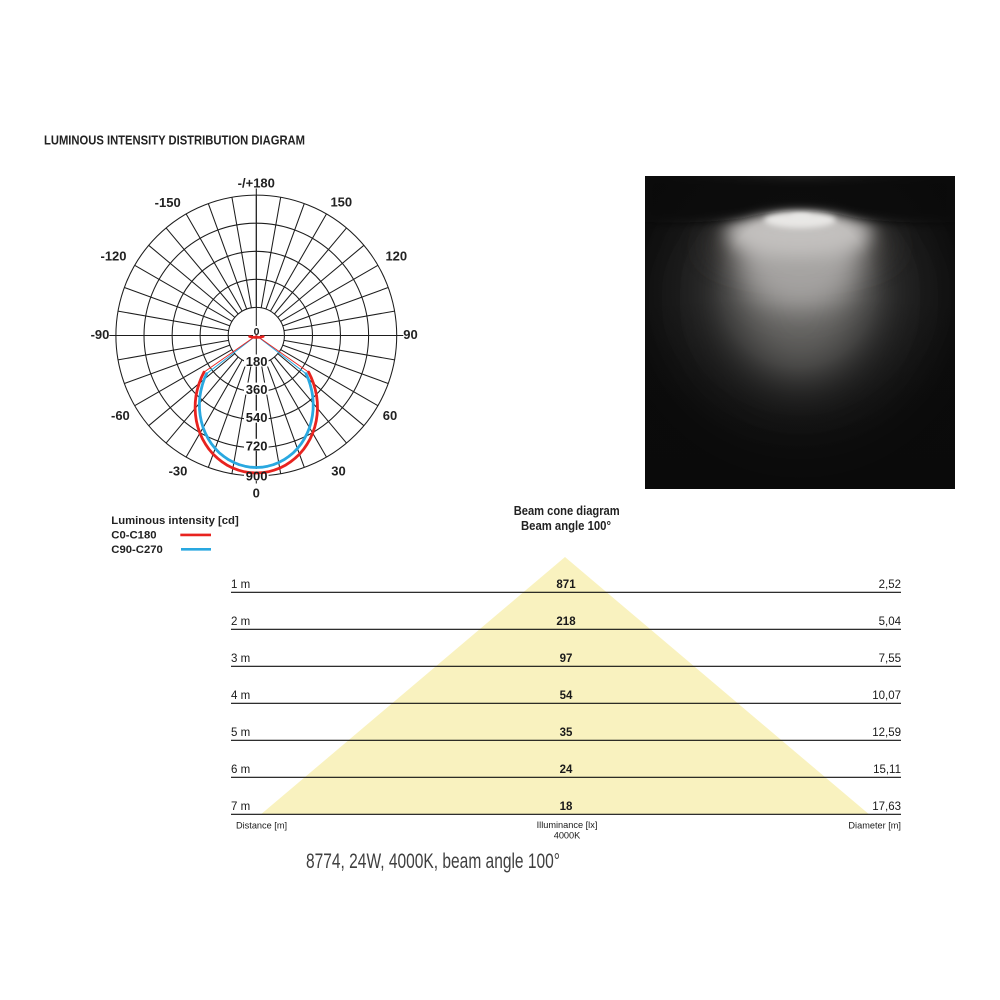 The image size is (1000, 1000). What do you see at coordinates (240, 622) in the screenshot?
I see `svg-text: 2 m` at bounding box center [240, 622].